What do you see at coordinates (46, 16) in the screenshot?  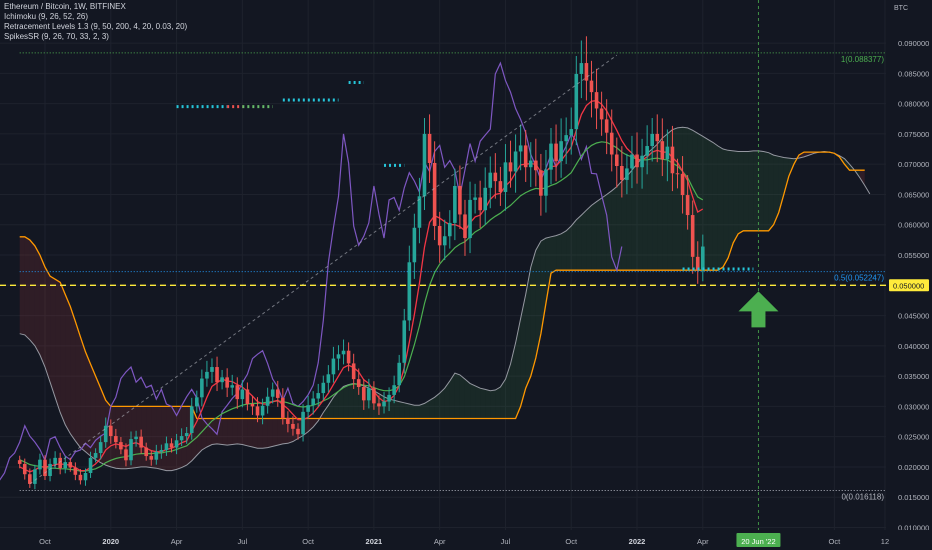 I see `indicator-ichimoku-label: Ichimoku (9, 26, 52, 26)` at bounding box center [46, 16].